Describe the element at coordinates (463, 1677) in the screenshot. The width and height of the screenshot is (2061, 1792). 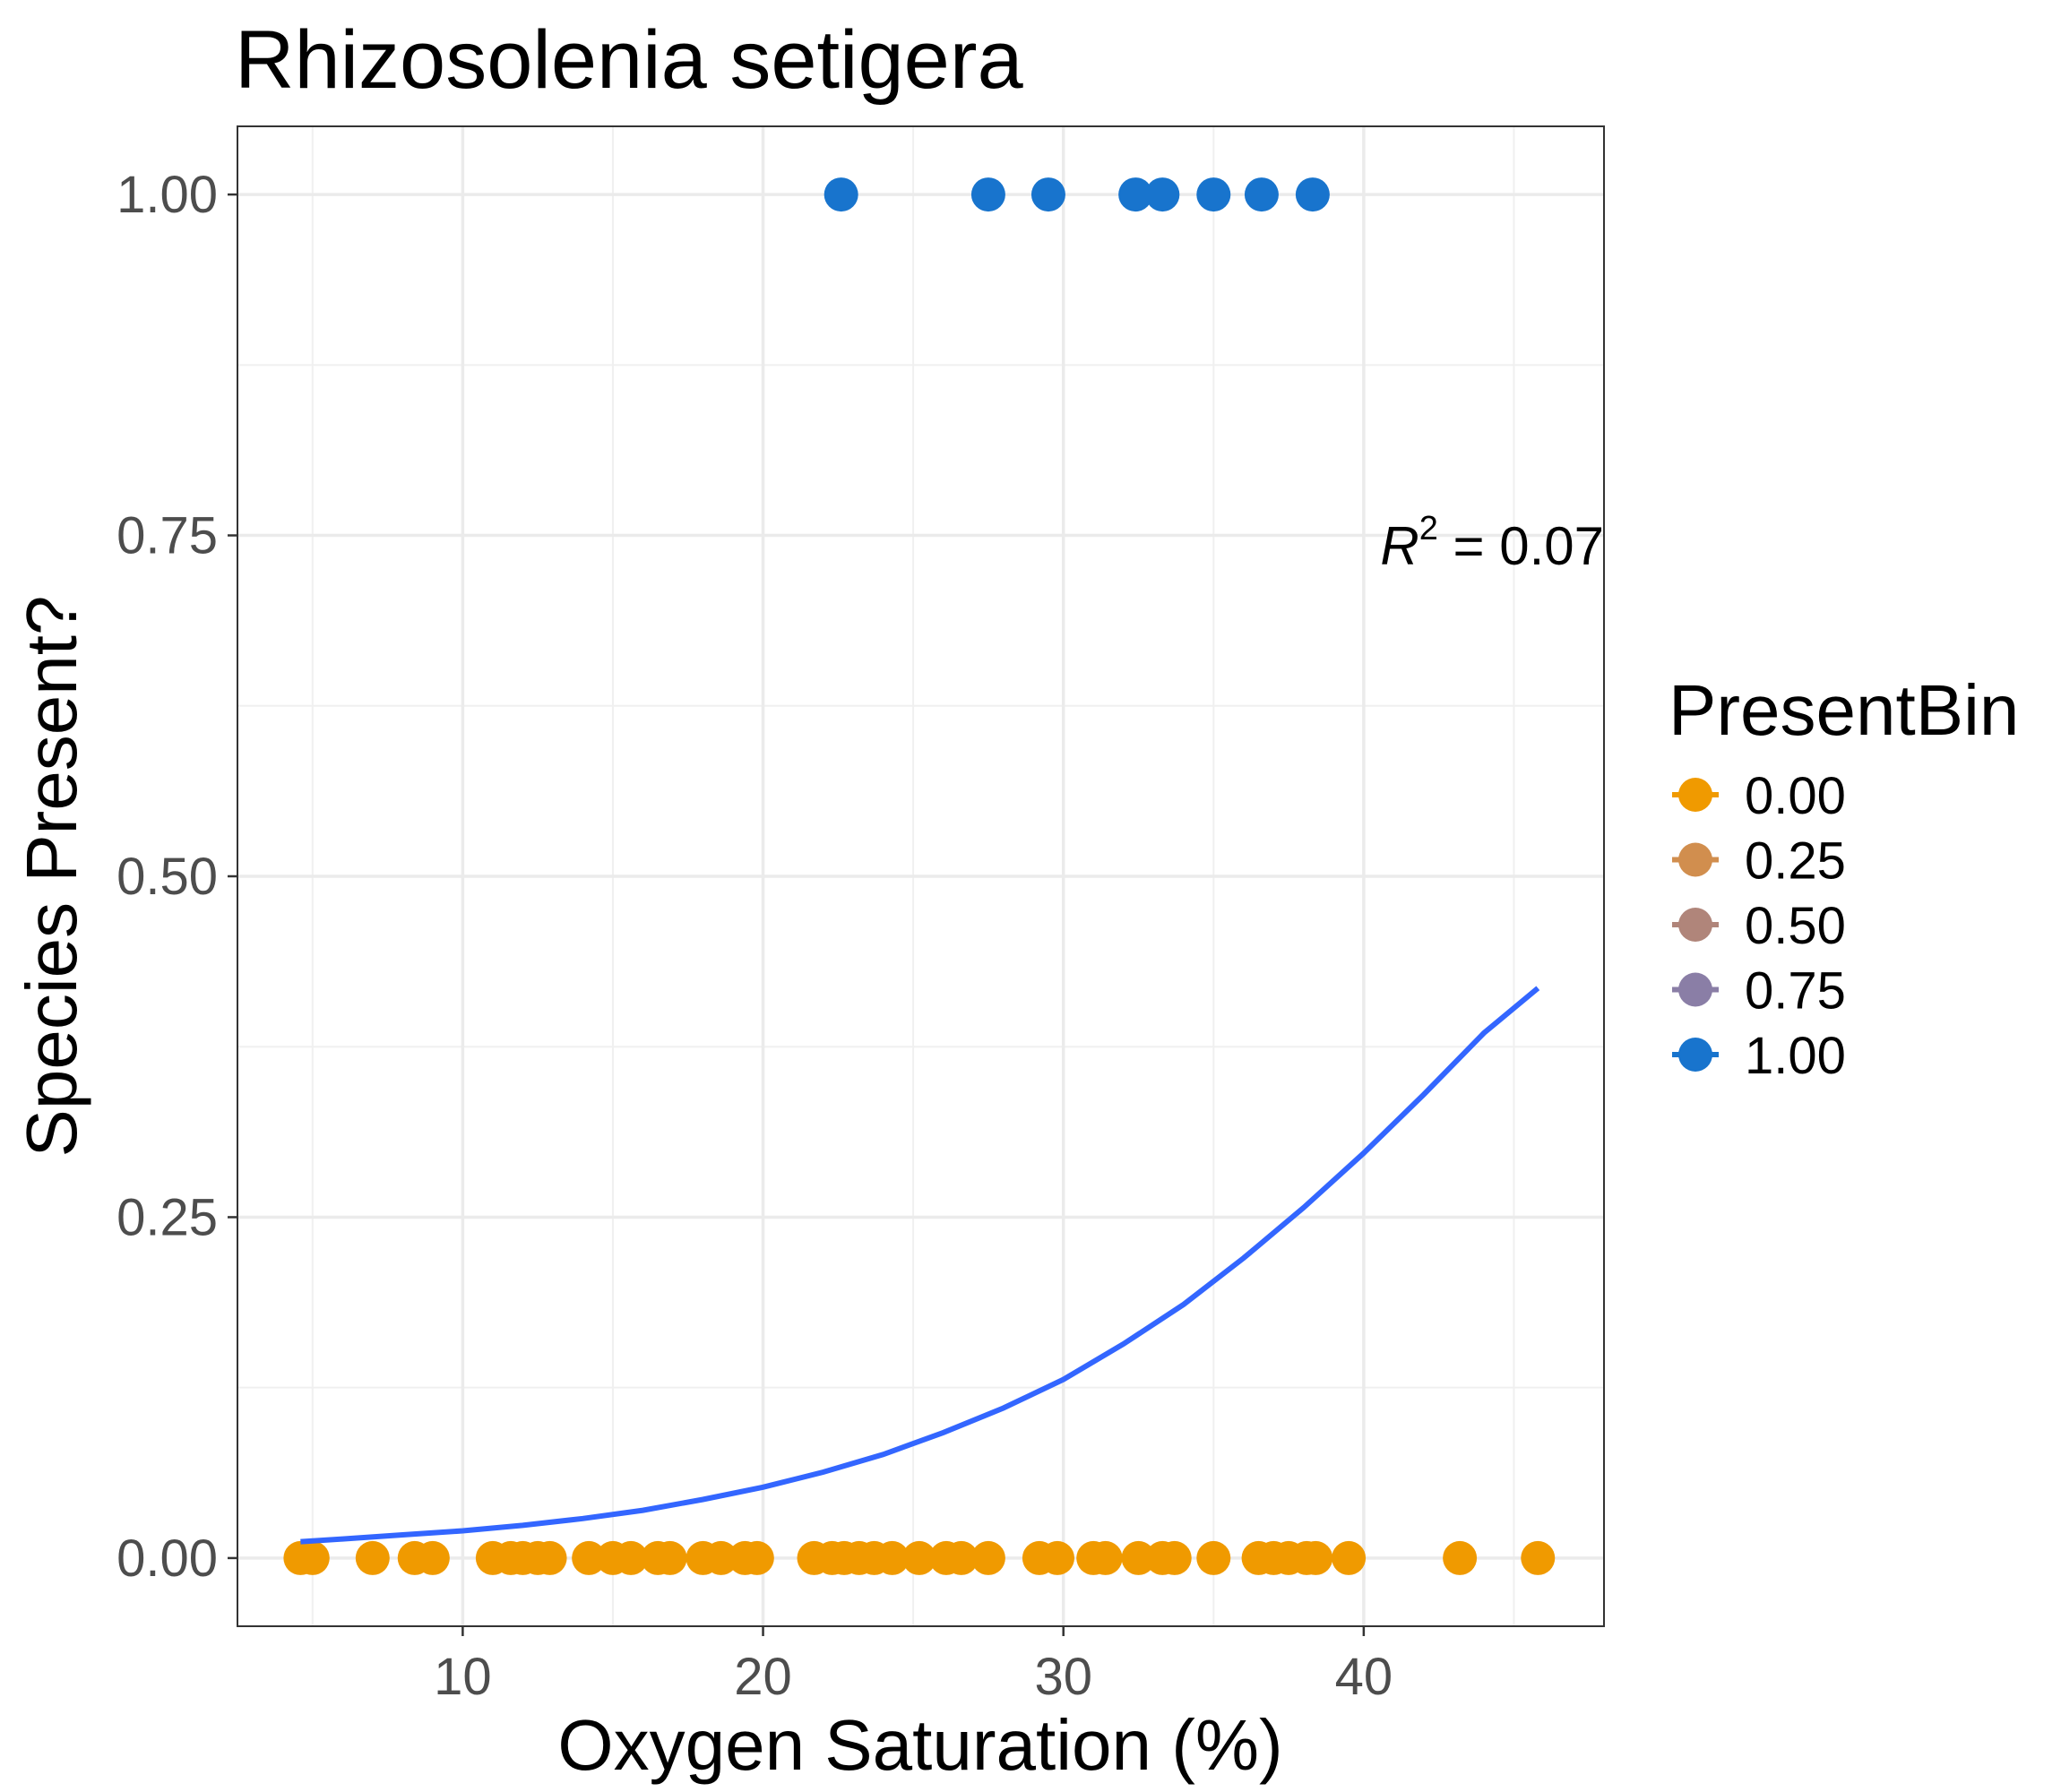
I see `x-tick-label: 10` at that location.